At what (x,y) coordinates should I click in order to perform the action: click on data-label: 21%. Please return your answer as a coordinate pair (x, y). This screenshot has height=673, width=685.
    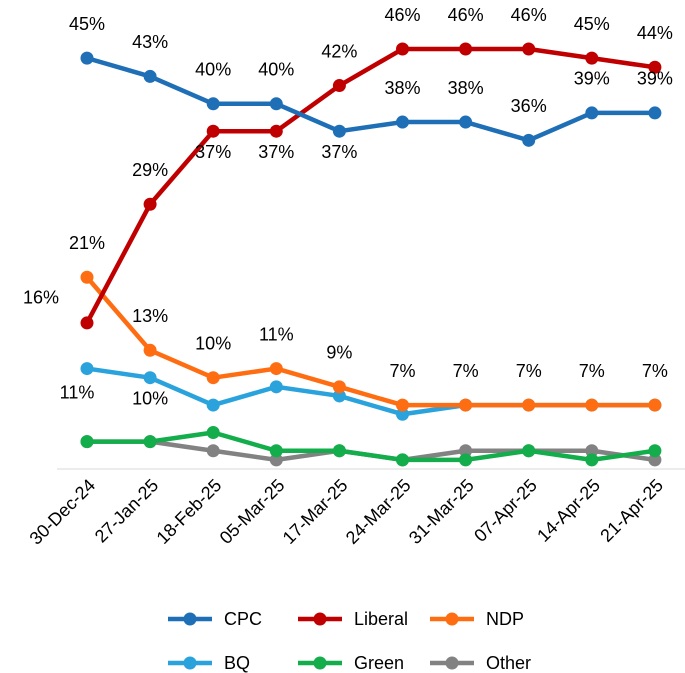
    Looking at the image, I should click on (87, 243).